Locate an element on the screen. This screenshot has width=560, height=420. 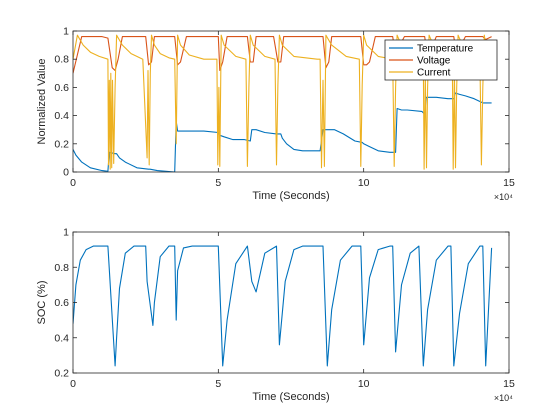
chart-2-y-axis-label: SOC (%) is located at coordinates (42, 303).